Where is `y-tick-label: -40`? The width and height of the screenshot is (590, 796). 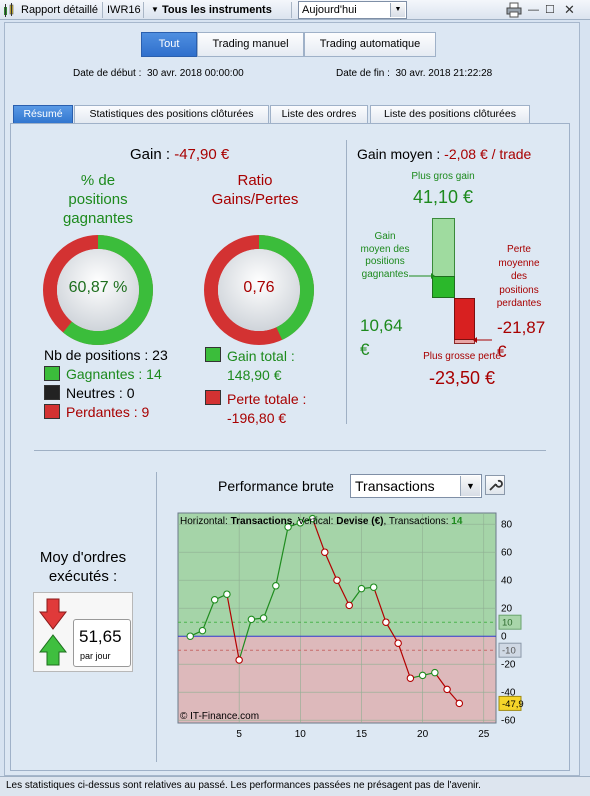 y-tick-label: -40 is located at coordinates (508, 693).